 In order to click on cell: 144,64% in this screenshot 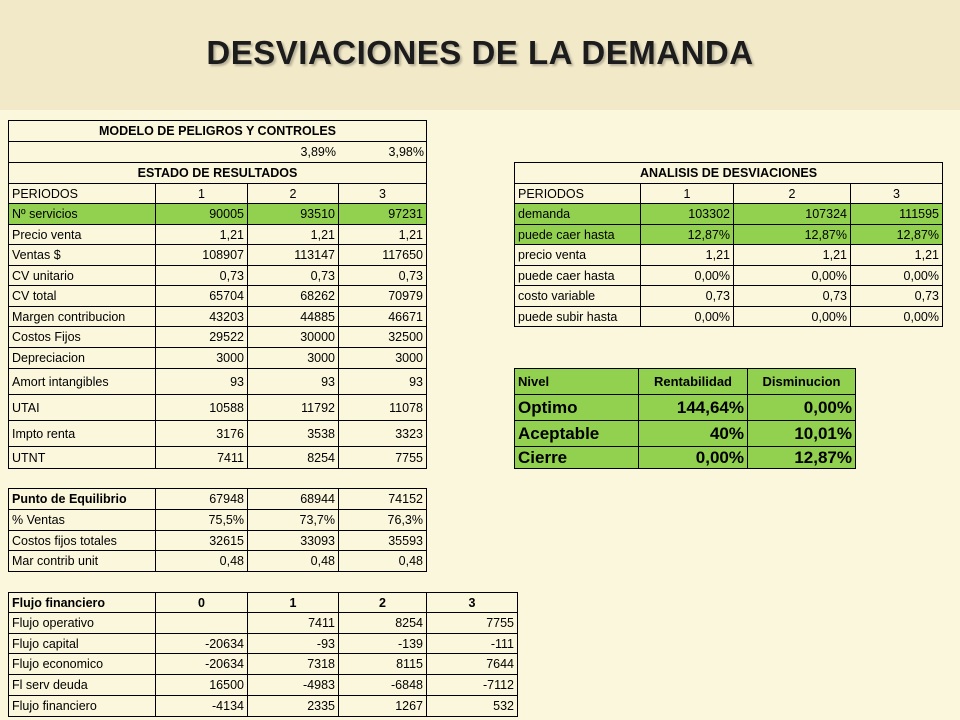, I will do `click(693, 407)`.